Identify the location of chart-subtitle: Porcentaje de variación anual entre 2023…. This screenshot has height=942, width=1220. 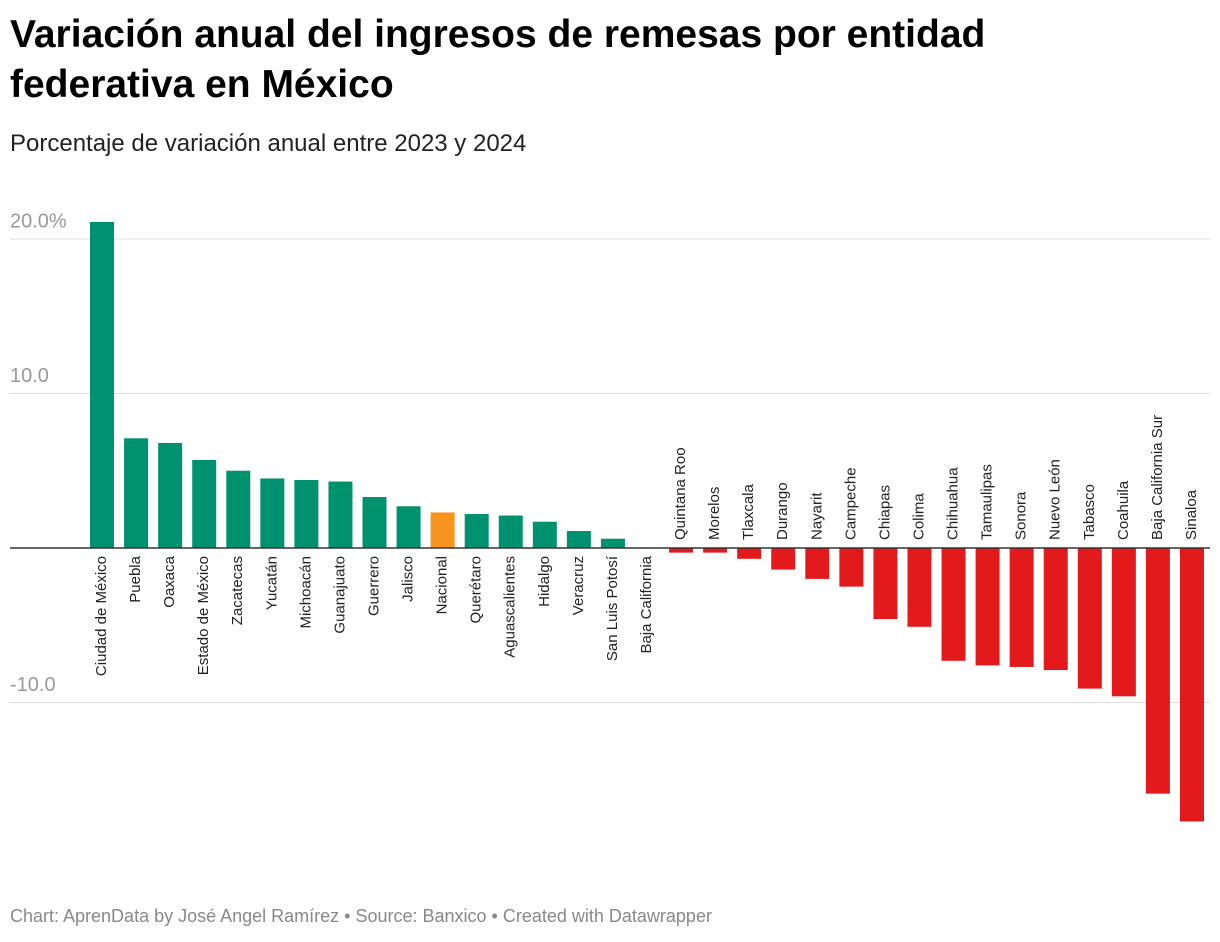
(268, 143).